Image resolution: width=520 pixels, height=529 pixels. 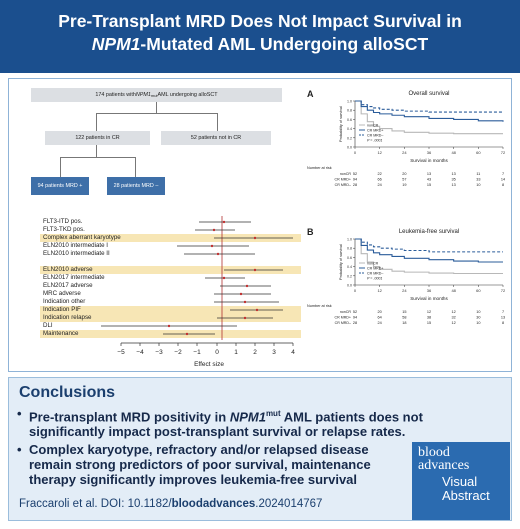 What do you see at coordinates (289, 504) in the screenshot?
I see `citation-post: .2024014767` at bounding box center [289, 504].